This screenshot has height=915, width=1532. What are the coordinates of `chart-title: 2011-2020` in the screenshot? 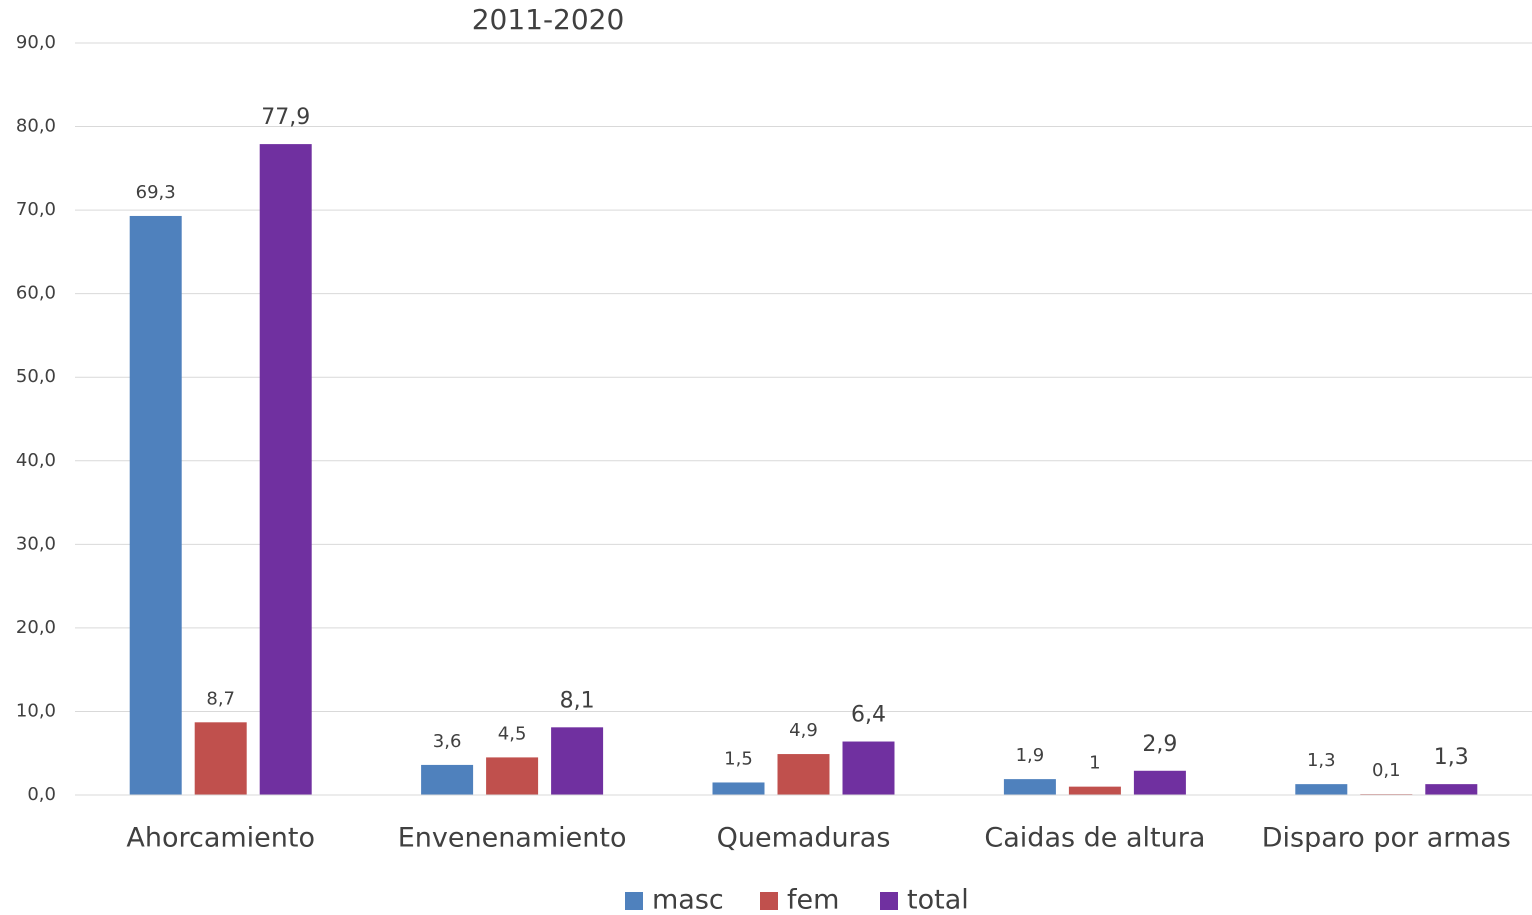 It's located at (548, 19).